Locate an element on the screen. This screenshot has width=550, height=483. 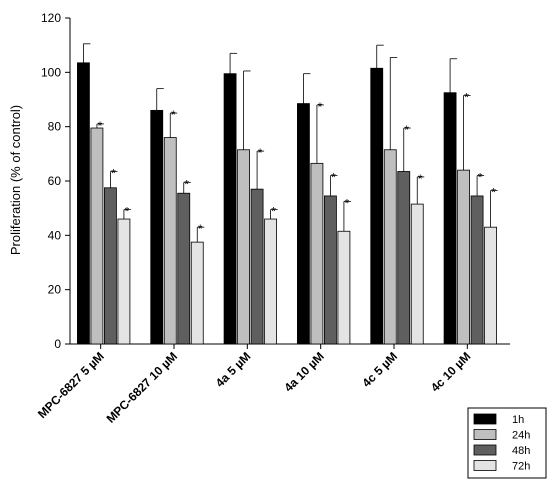
legend-label: 1h is located at coordinates (518, 420).